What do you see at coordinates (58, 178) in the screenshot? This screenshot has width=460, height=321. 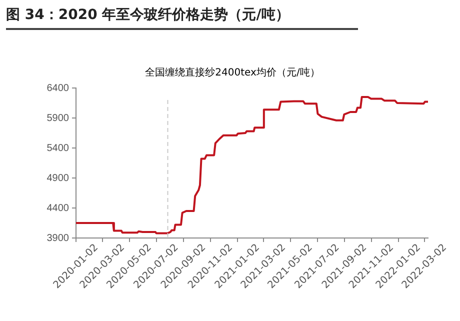 I see `y-tick-label: 4900` at bounding box center [58, 178].